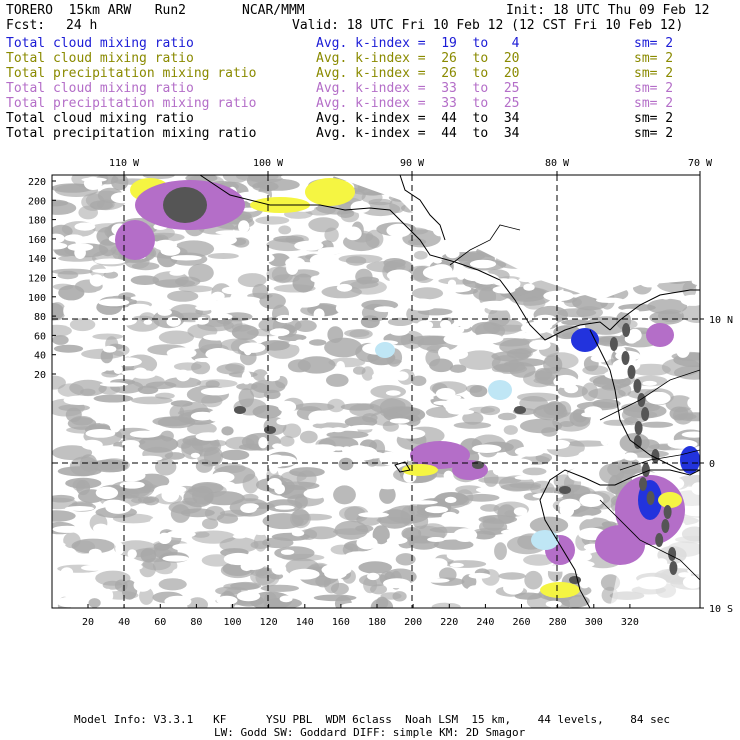 This screenshot has height=740, width=740. I want to click on longitude-label: 90 W, so click(412, 163).